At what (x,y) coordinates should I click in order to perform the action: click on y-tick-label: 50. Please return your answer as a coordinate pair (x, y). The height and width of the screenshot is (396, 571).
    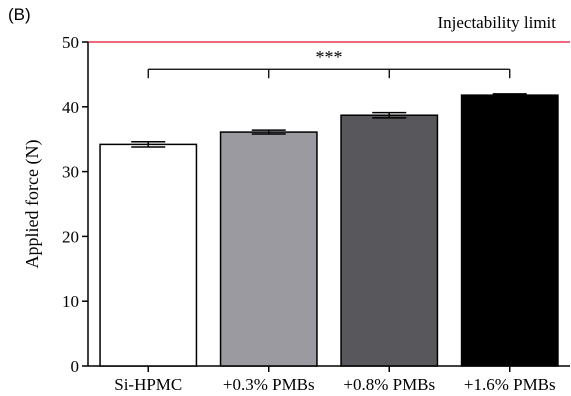
    Looking at the image, I should click on (70, 42).